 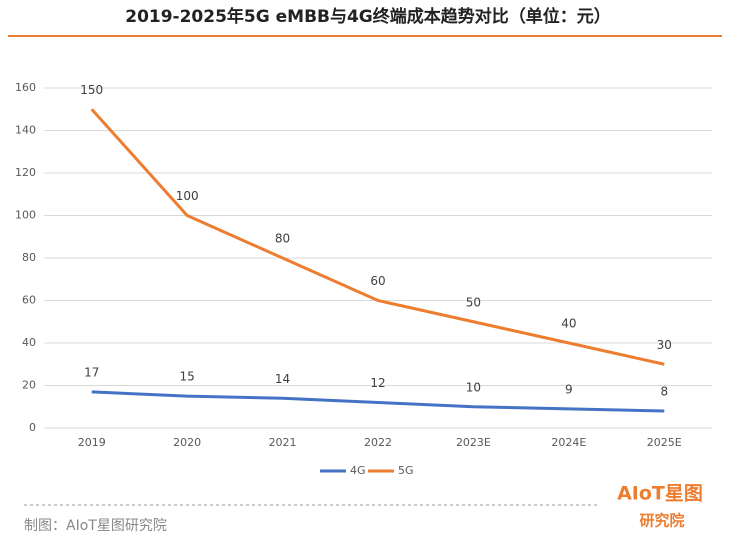 What do you see at coordinates (377, 383) in the screenshot?
I see `data-label: 12` at bounding box center [377, 383].